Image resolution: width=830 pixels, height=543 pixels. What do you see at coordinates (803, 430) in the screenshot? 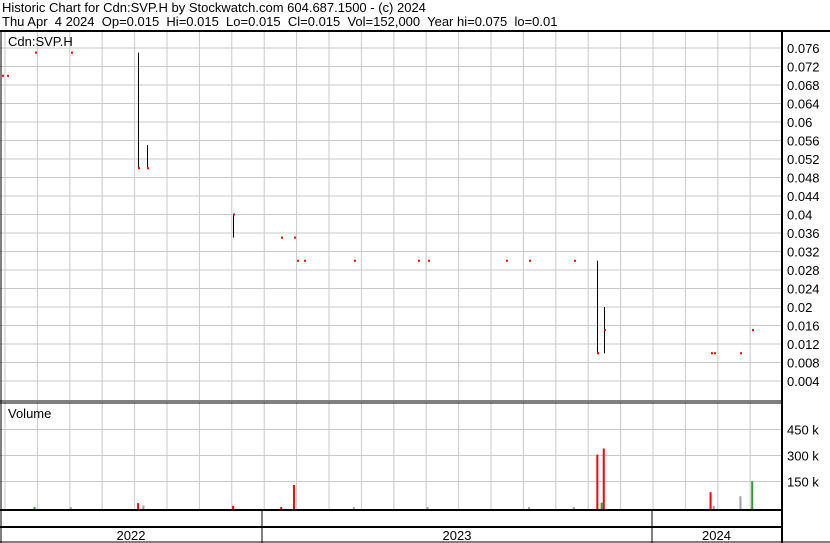
I see `volume-tick-label: 450 k` at bounding box center [803, 430].